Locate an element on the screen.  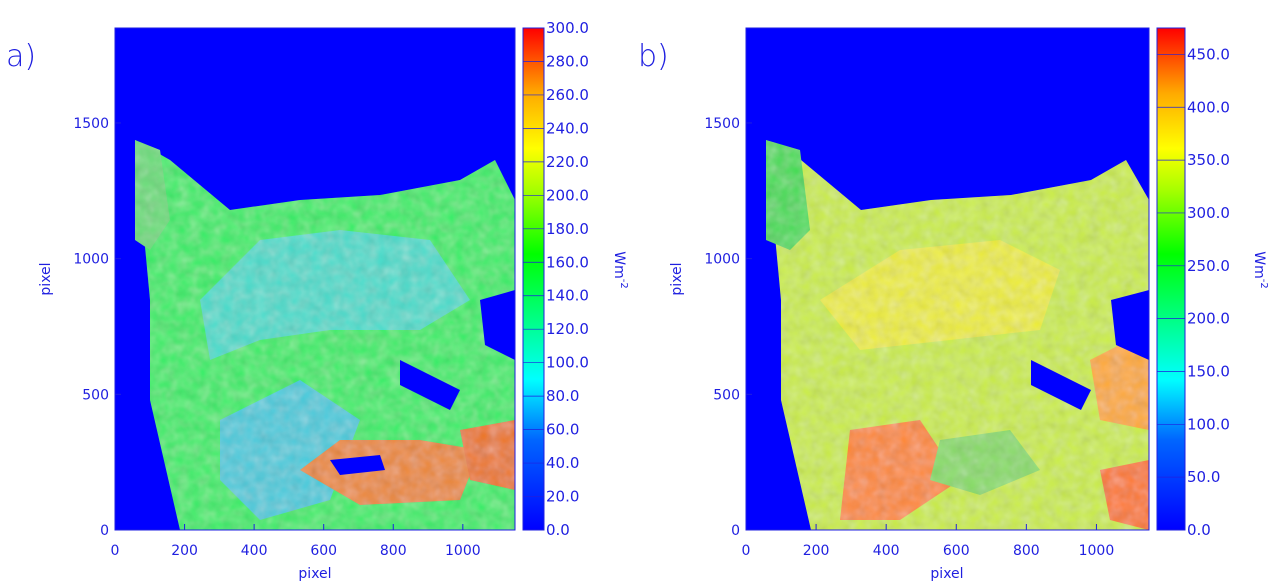
panel-a-colorbar-tick-label: 220.0 is located at coordinates (567, 162).